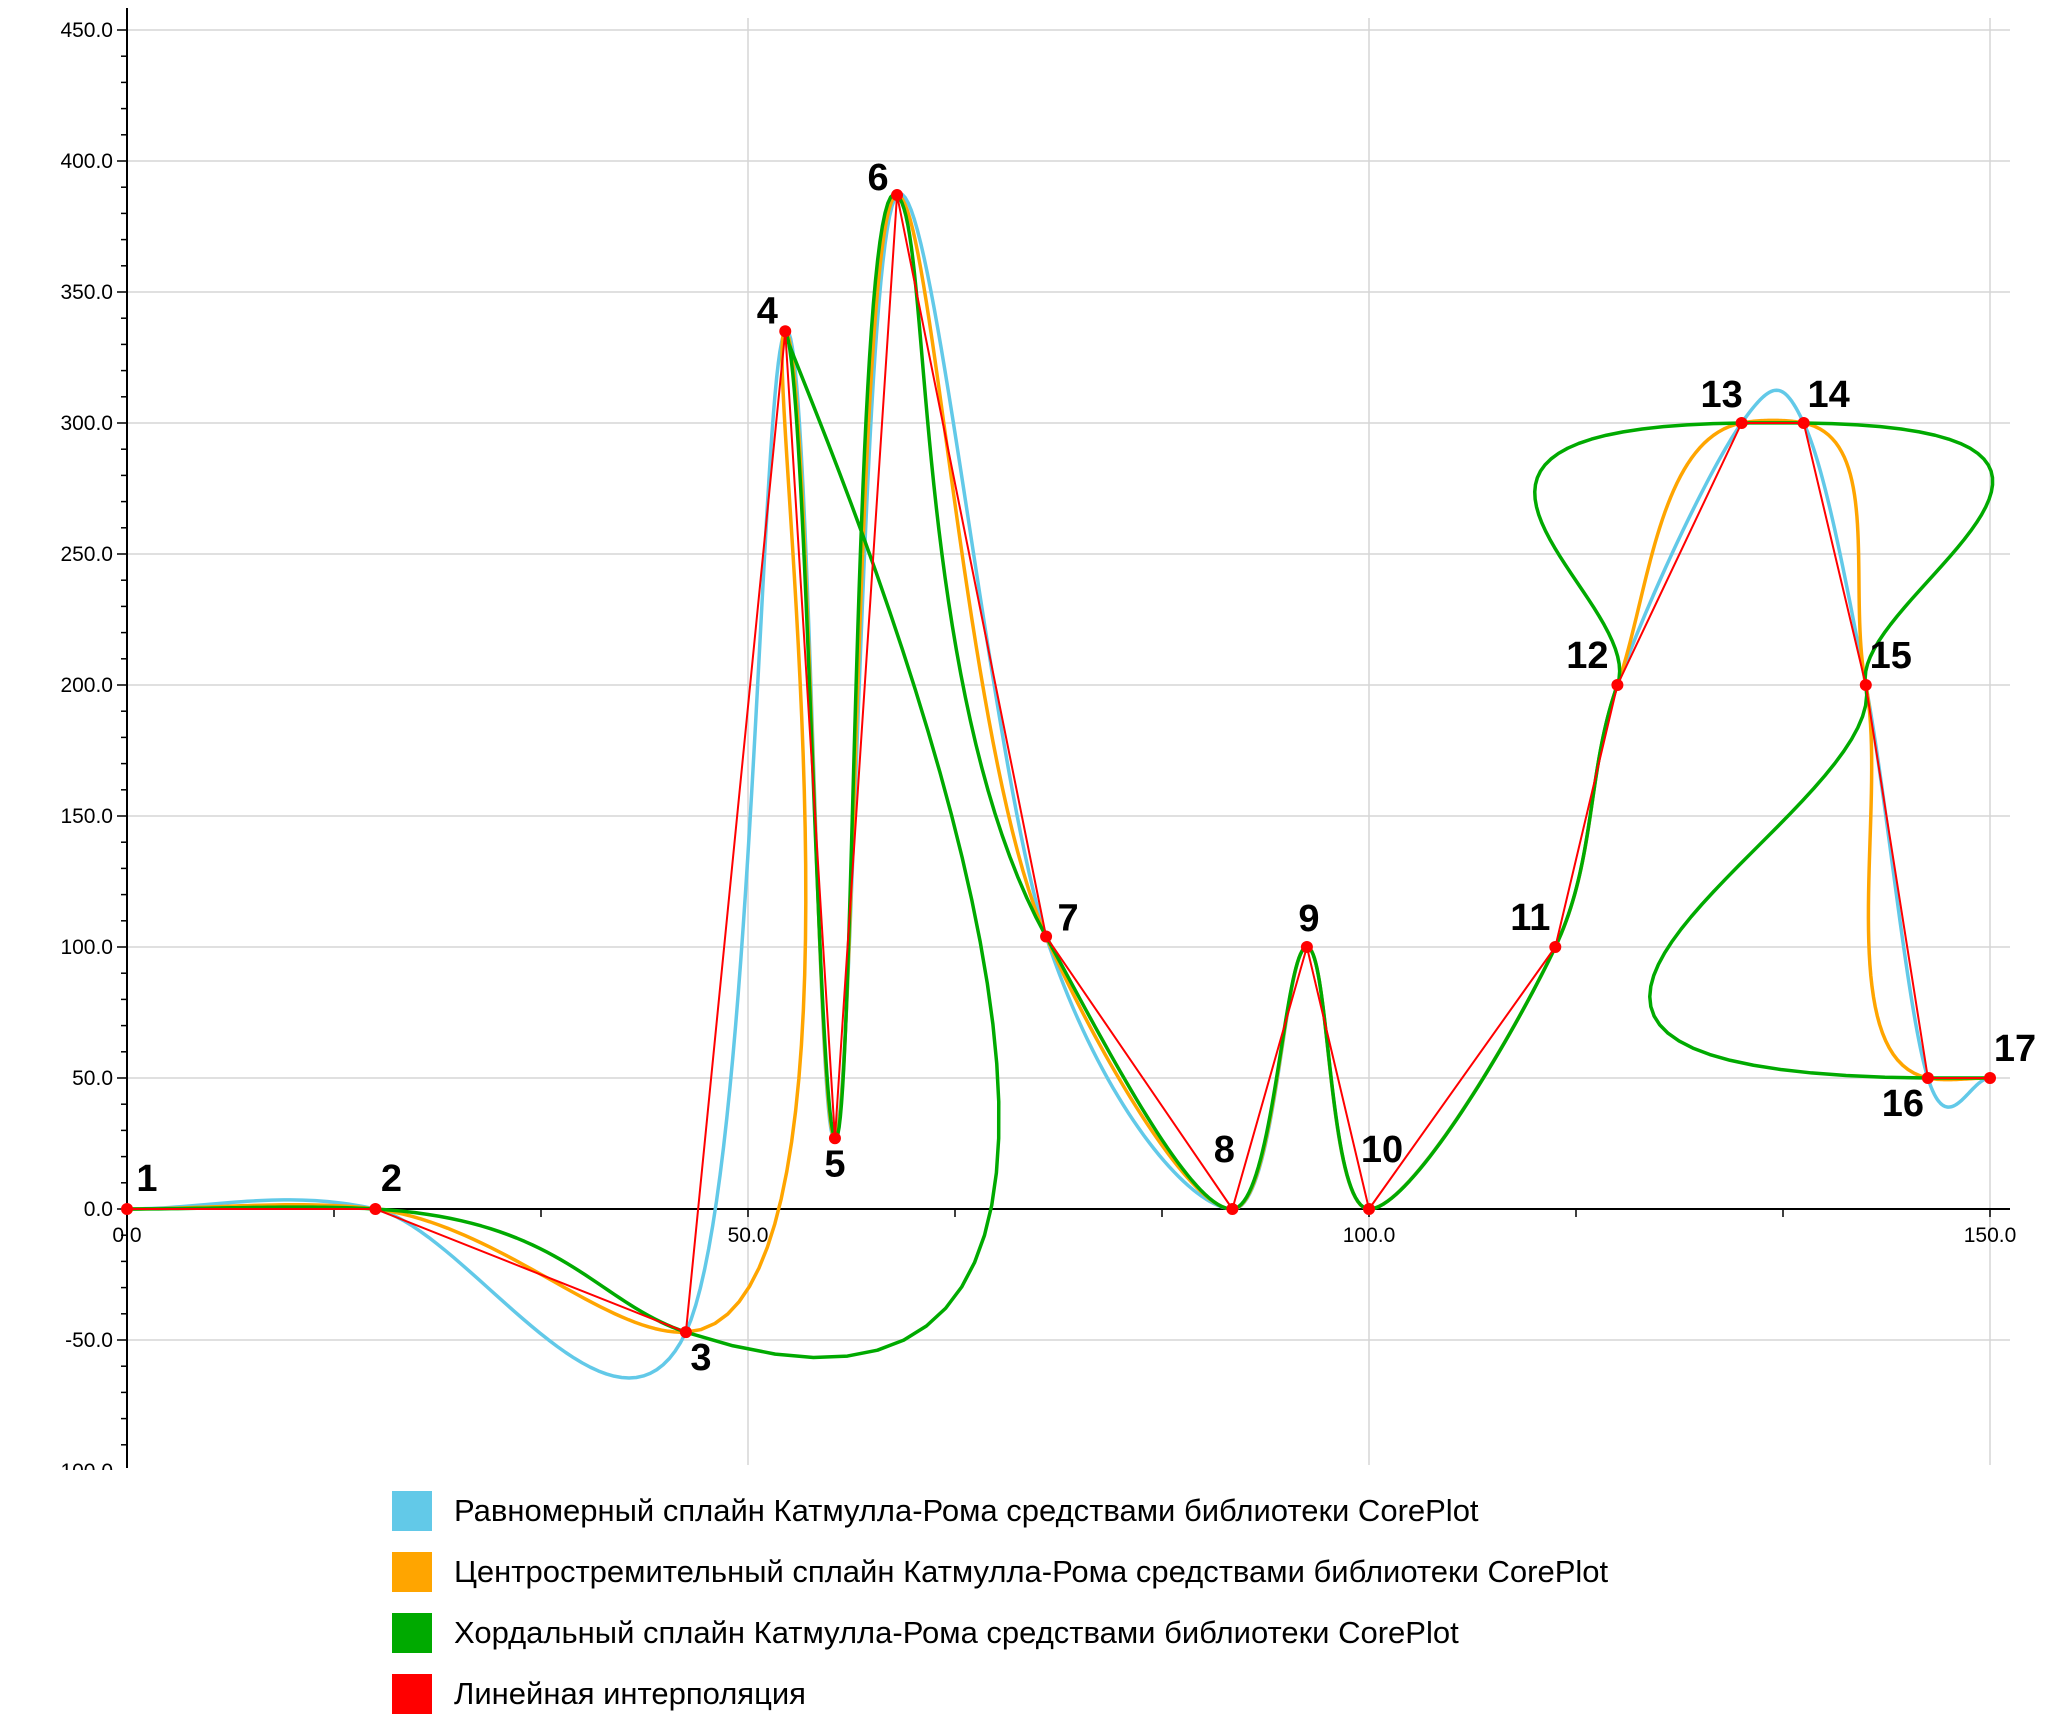 The width and height of the screenshot is (2048, 1733). Describe the element at coordinates (86, 816) in the screenshot. I see `y-tick-label: 150.0` at that location.